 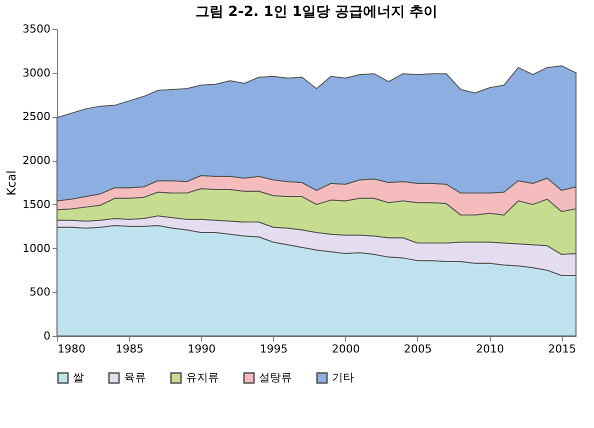 What do you see at coordinates (36, 204) in the screenshot?
I see `y-tick-label: 1500` at bounding box center [36, 204].